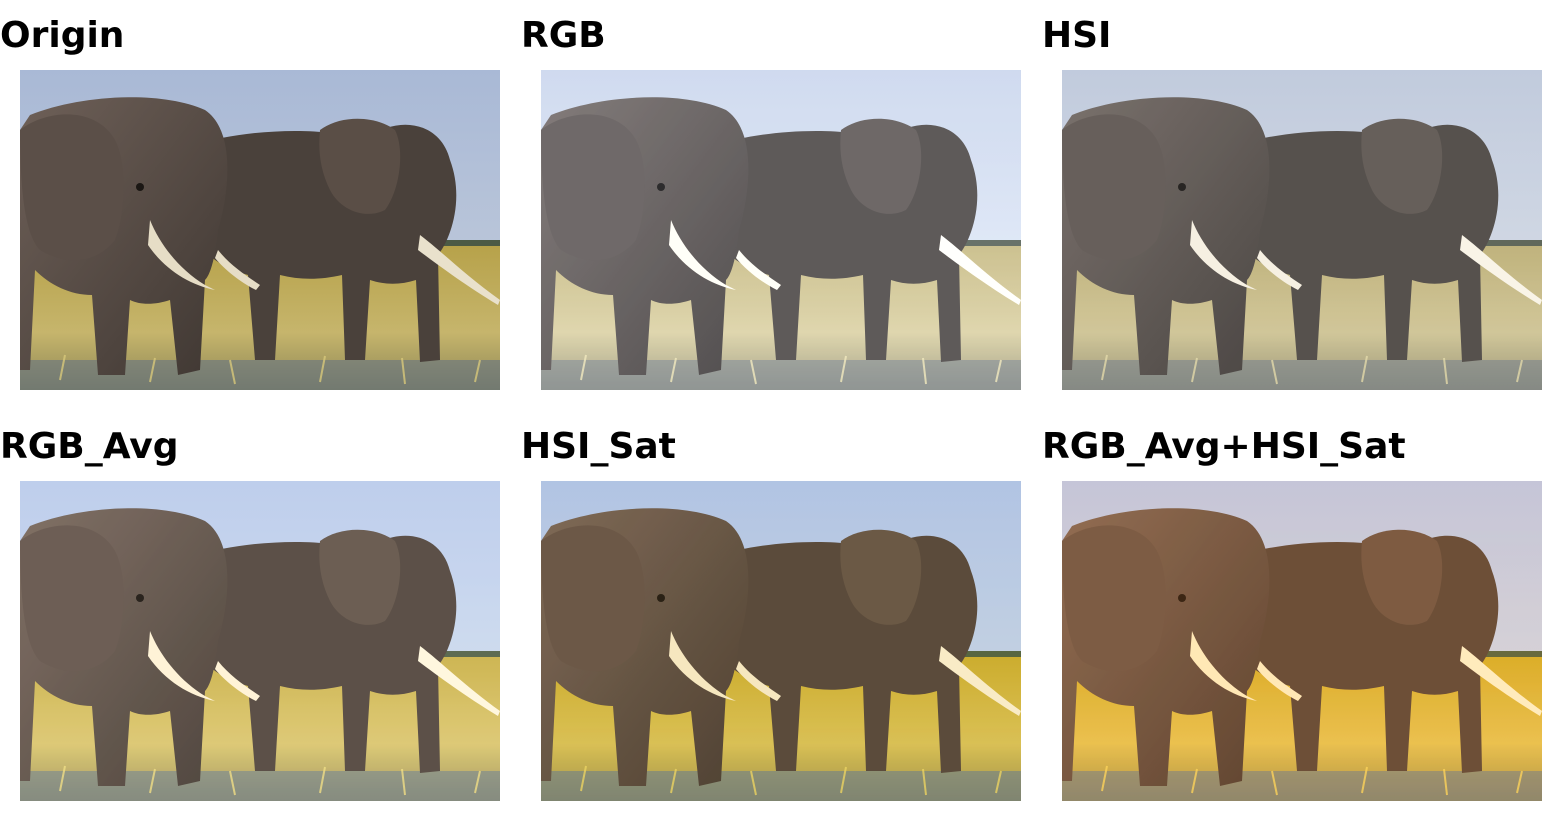  I want to click on panel-title: RGB_Avg, so click(89, 446).